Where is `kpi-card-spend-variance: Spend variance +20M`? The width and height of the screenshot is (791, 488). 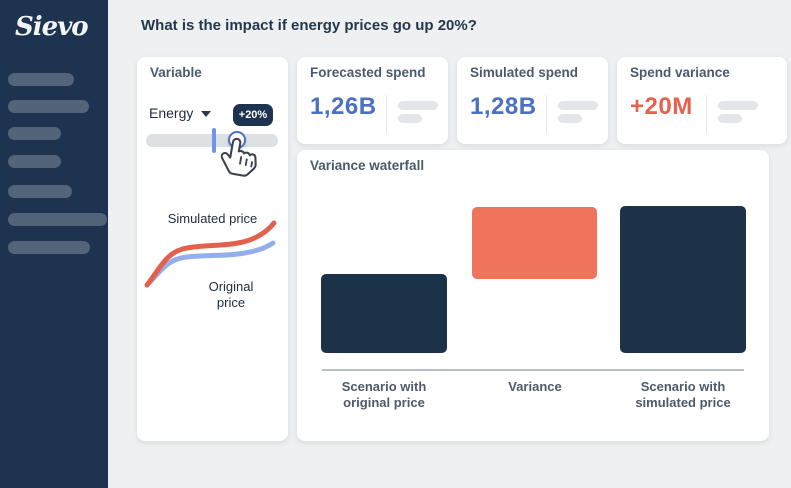 kpi-card-spend-variance: Spend variance +20M is located at coordinates (702, 100).